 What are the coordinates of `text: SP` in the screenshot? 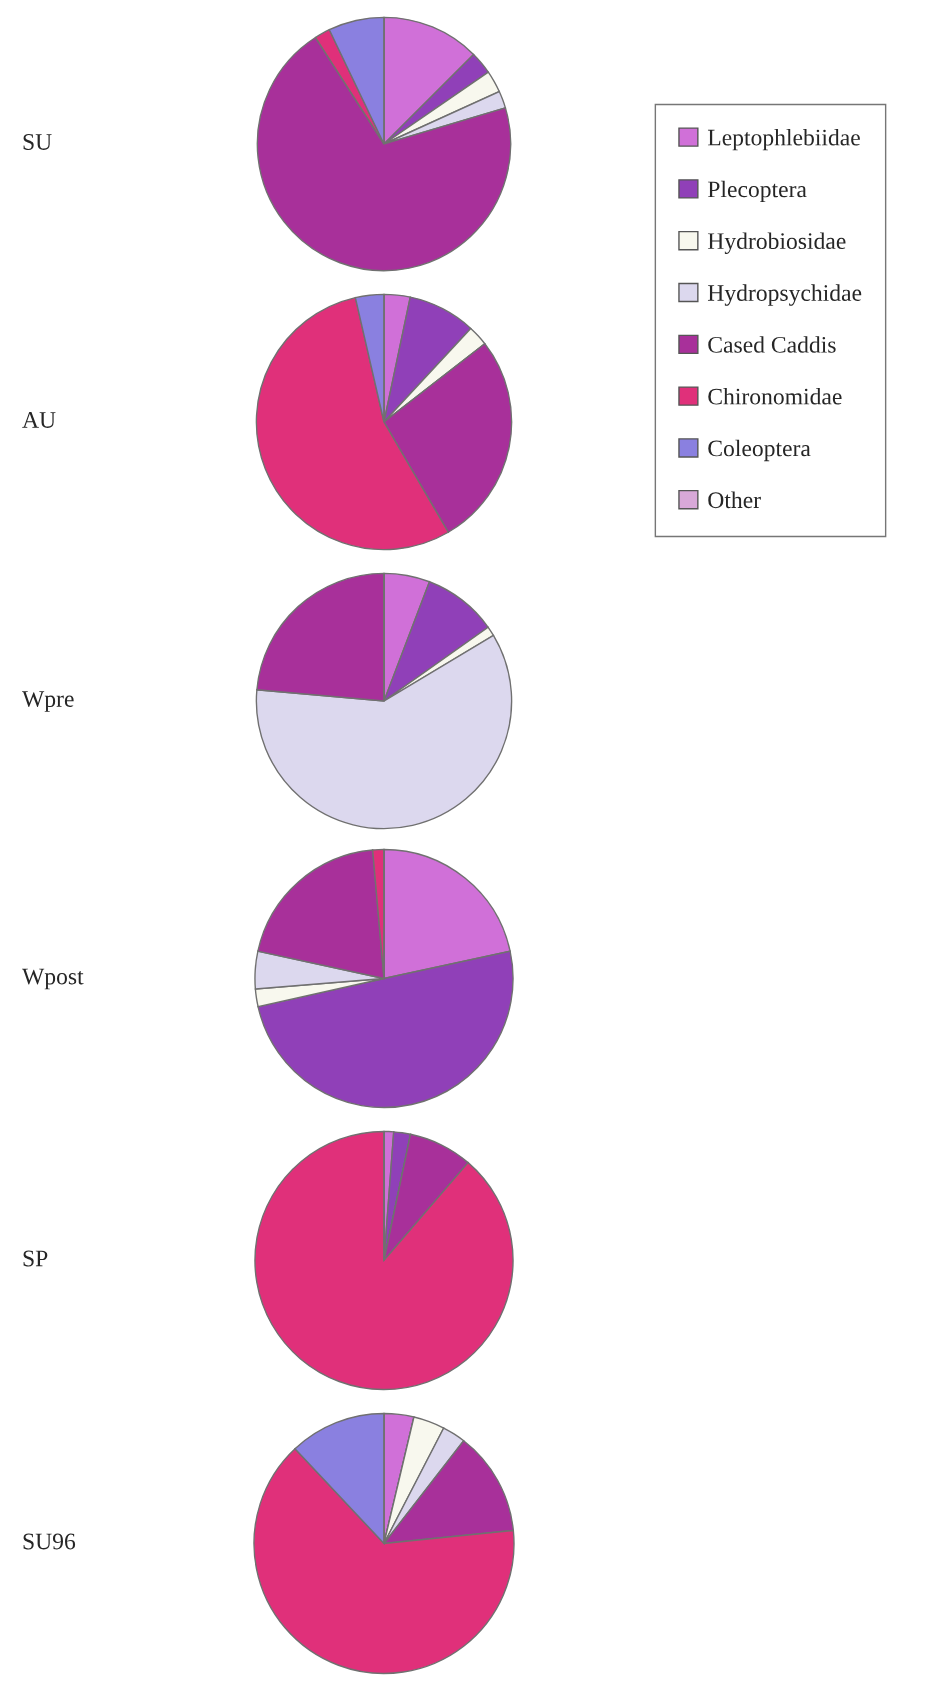 It's located at (35, 1258).